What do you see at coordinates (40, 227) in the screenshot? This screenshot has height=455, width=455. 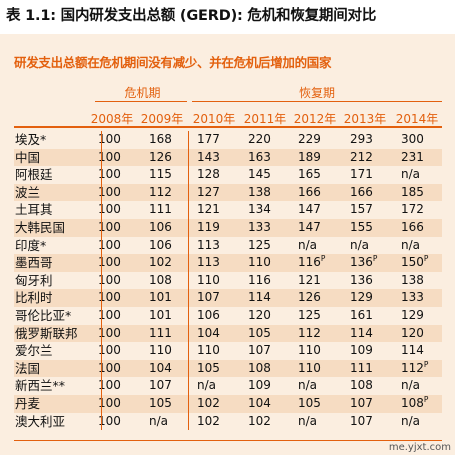 I see `country-cell: 大韩民国` at bounding box center [40, 227].